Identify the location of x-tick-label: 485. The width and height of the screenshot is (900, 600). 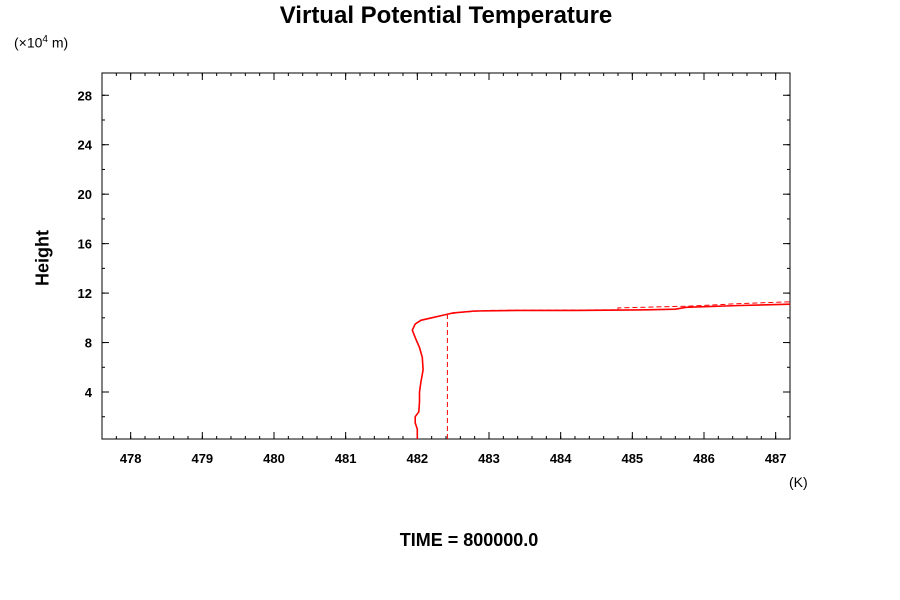
(632, 458).